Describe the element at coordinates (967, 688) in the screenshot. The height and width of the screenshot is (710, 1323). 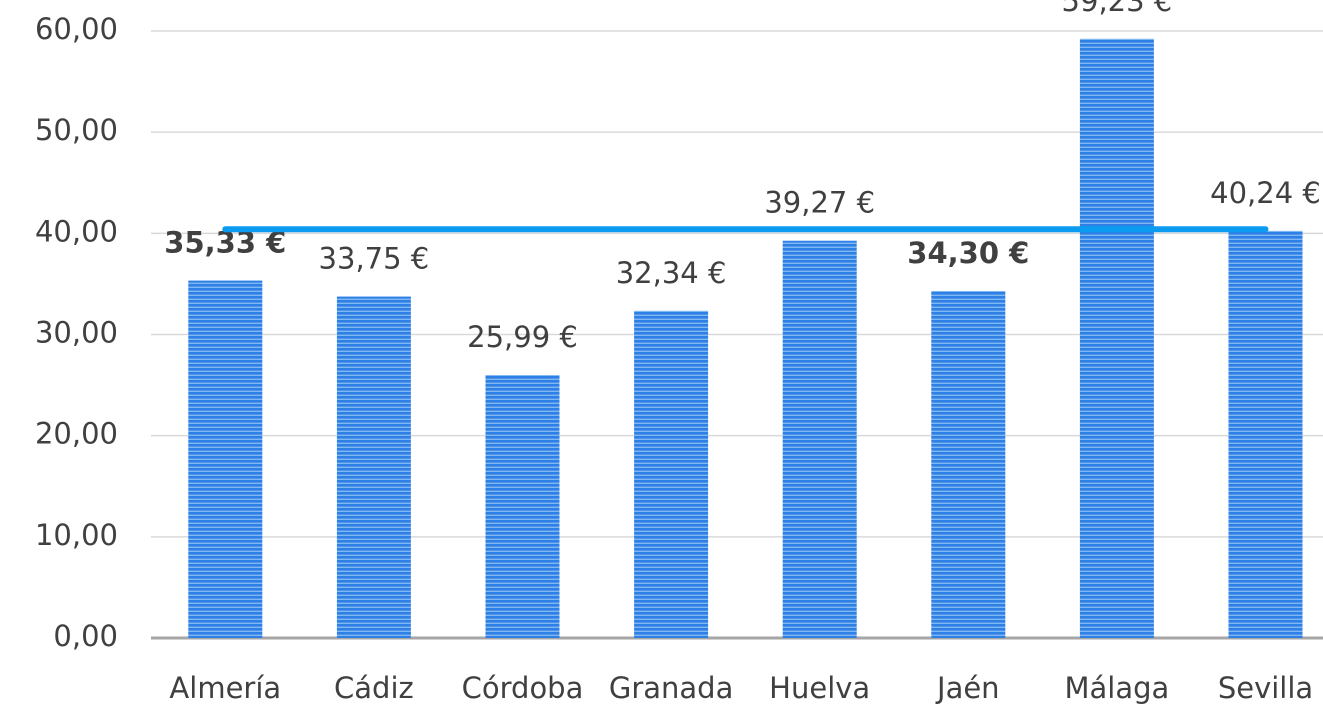
I see `x-tick-label: Jaén` at that location.